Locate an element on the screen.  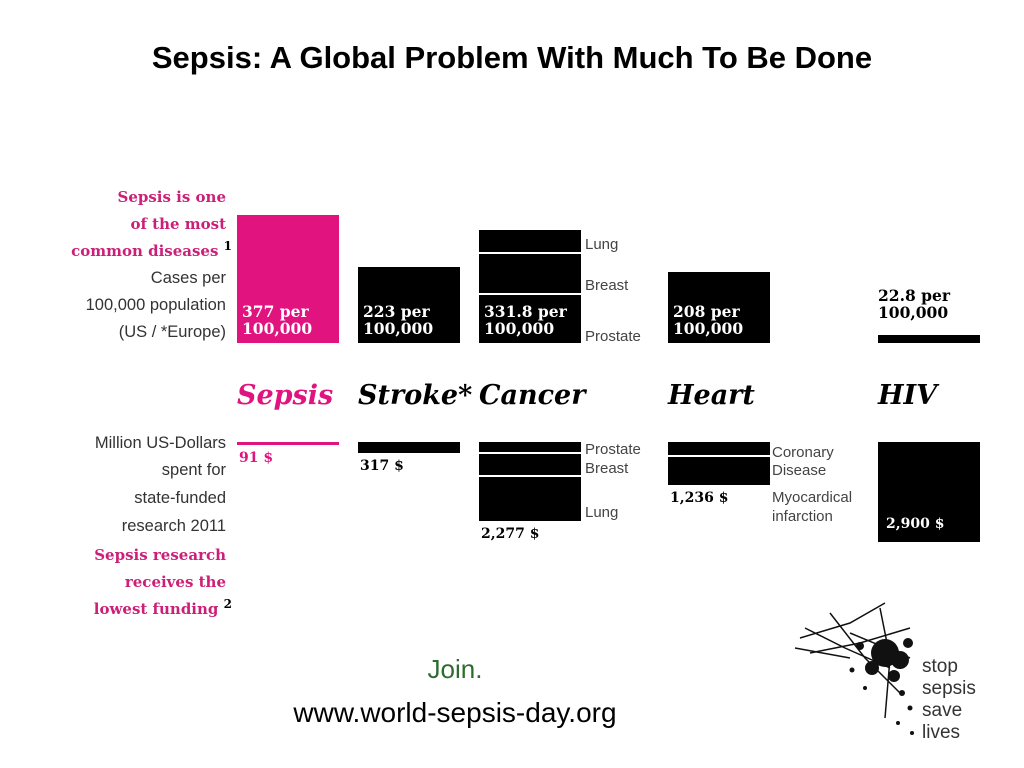
cases-bar-heart is located at coordinates (719, 307).